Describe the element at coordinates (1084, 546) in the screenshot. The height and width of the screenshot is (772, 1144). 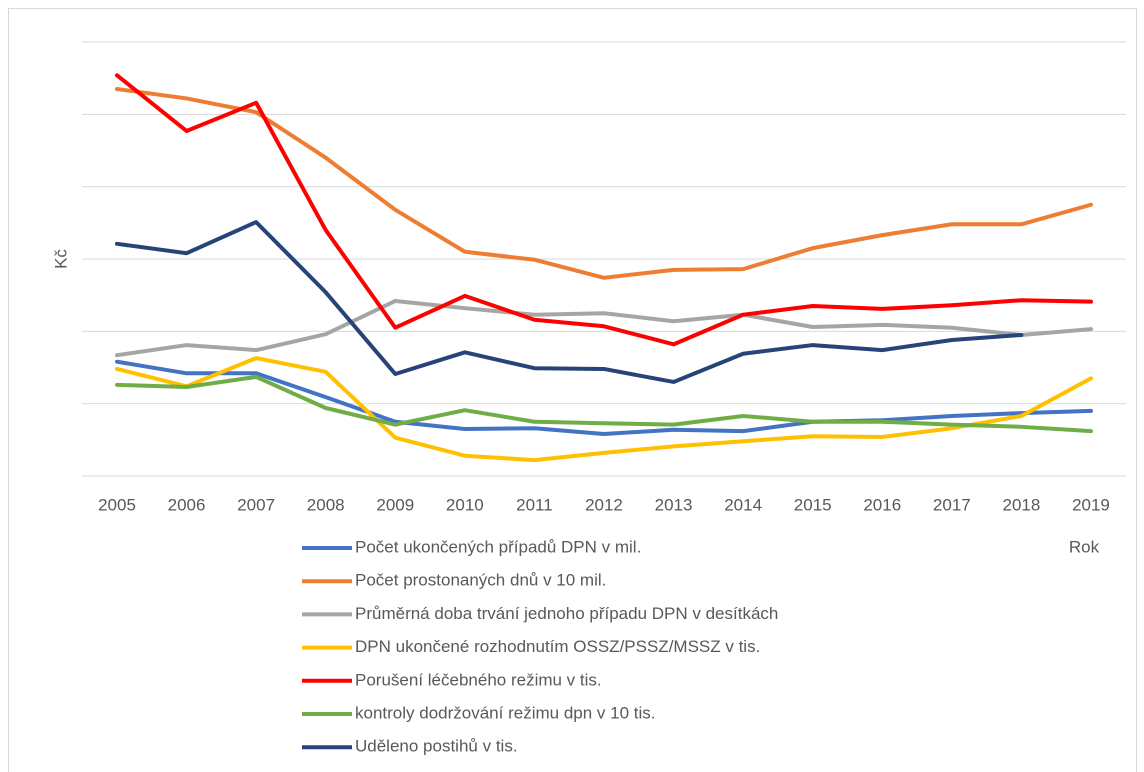
I see `x-axis-label: Rok` at that location.